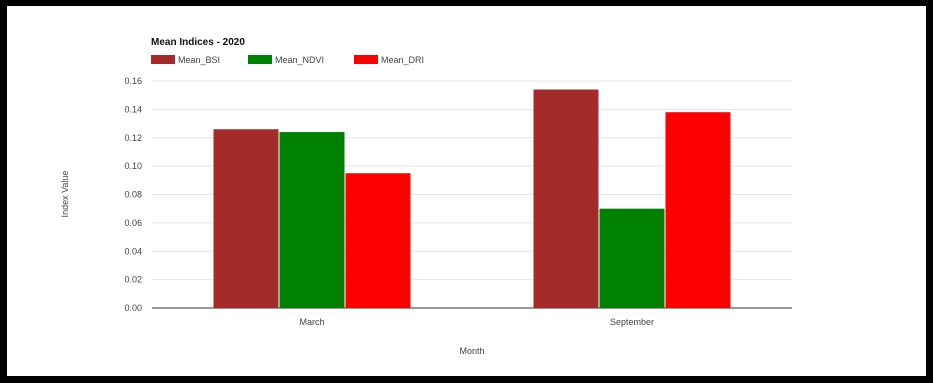 Image resolution: width=933 pixels, height=383 pixels. What do you see at coordinates (698, 210) in the screenshot?
I see `bar-mean_dri-september` at bounding box center [698, 210].